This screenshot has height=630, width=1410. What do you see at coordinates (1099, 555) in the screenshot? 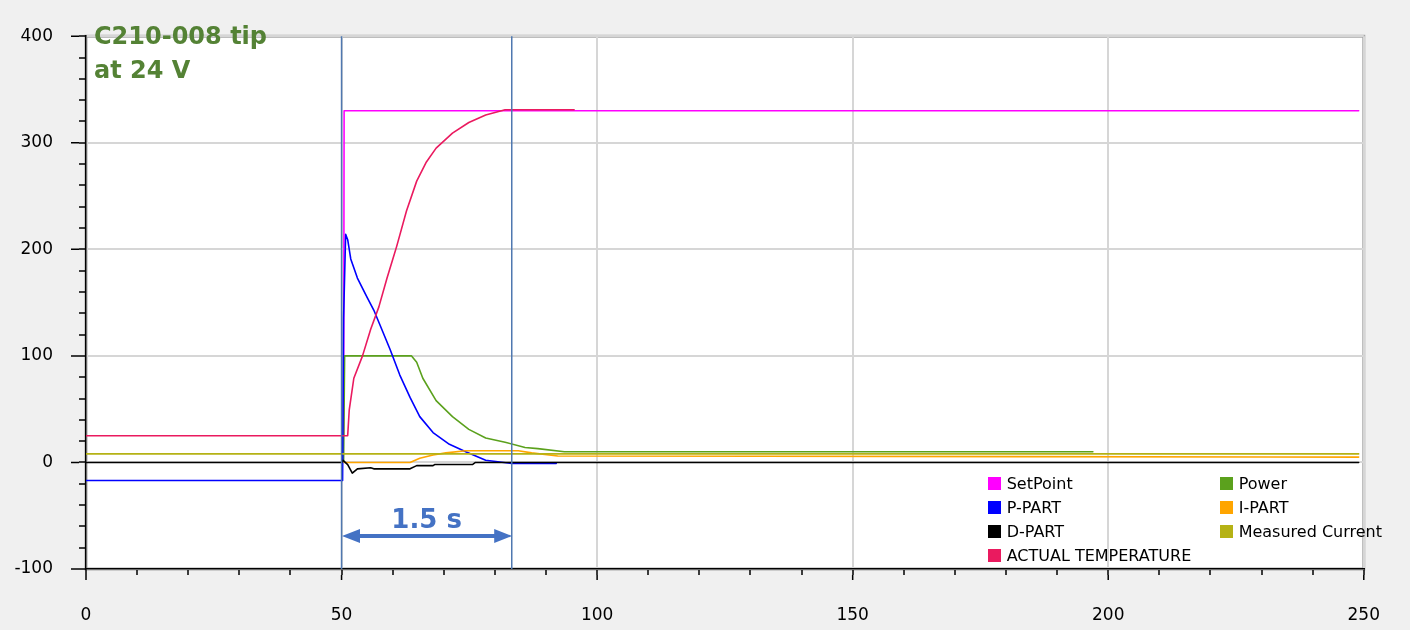
I see `legend-label: ACTUAL TEMPERATURE` at bounding box center [1099, 555].